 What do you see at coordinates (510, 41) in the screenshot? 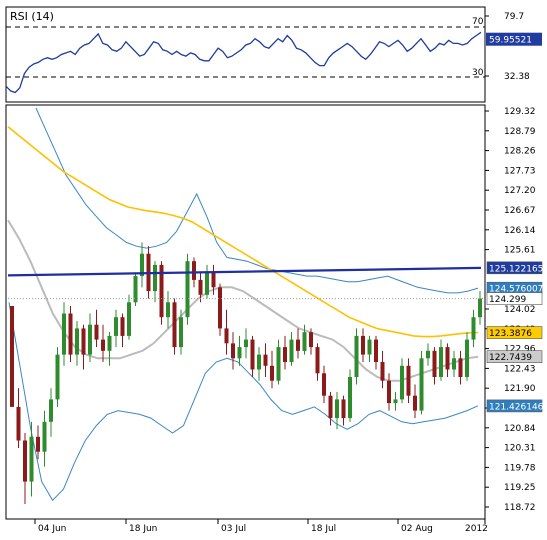
I see `rsi-current-value: 59.95521` at bounding box center [510, 41].